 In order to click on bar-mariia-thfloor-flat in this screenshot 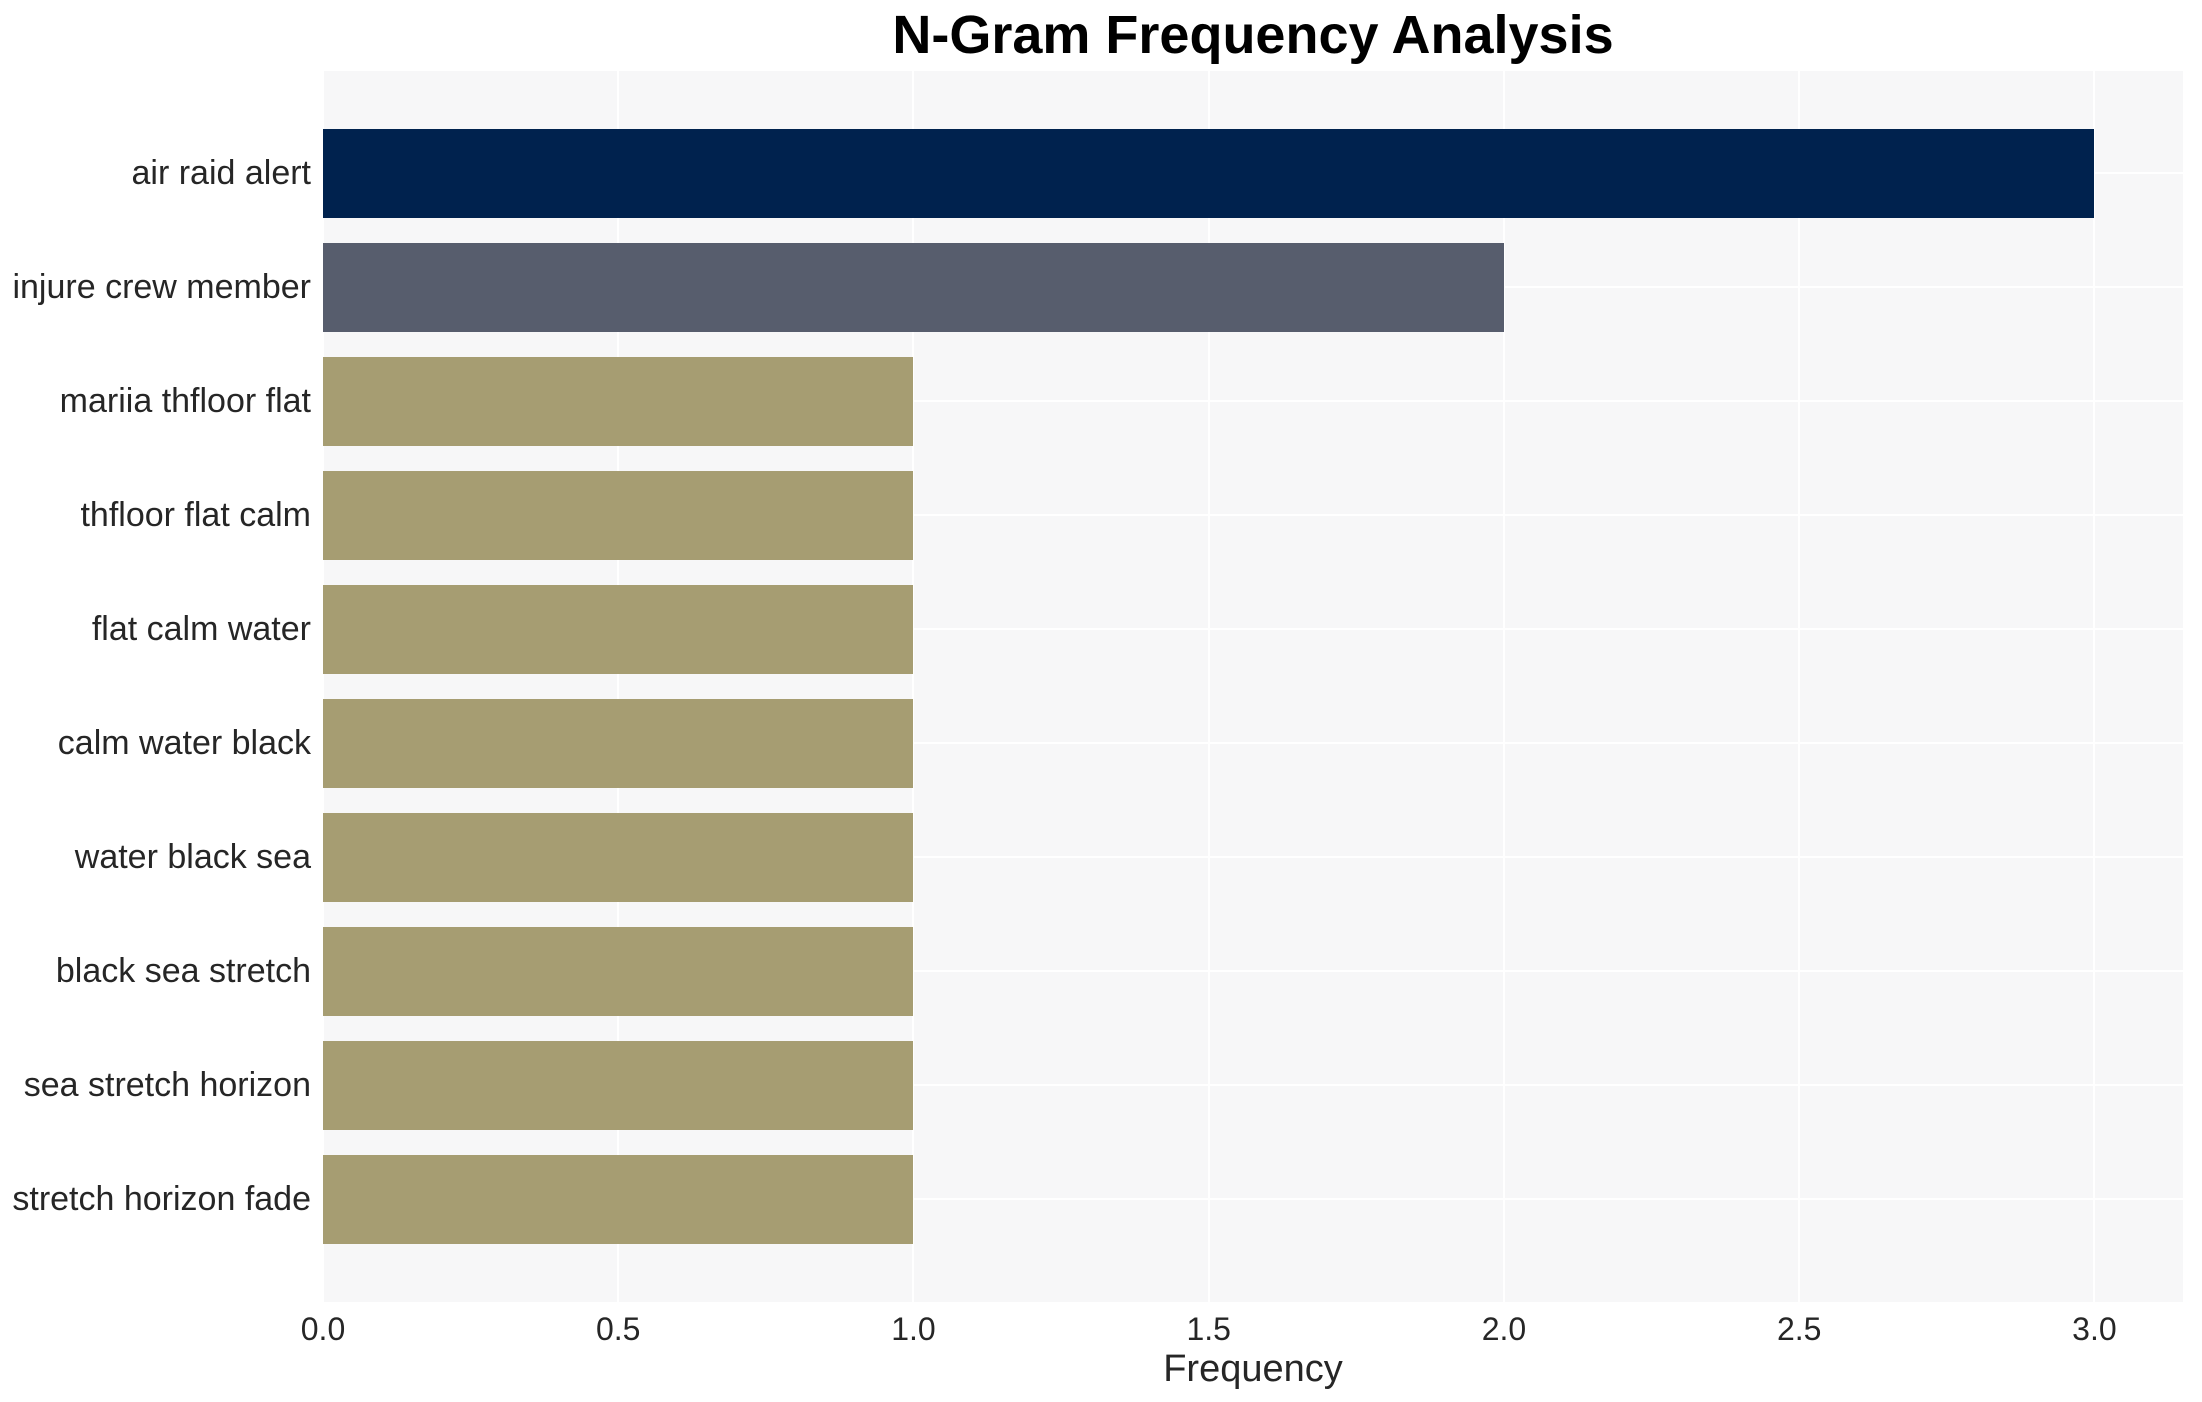, I will do `click(618, 401)`.